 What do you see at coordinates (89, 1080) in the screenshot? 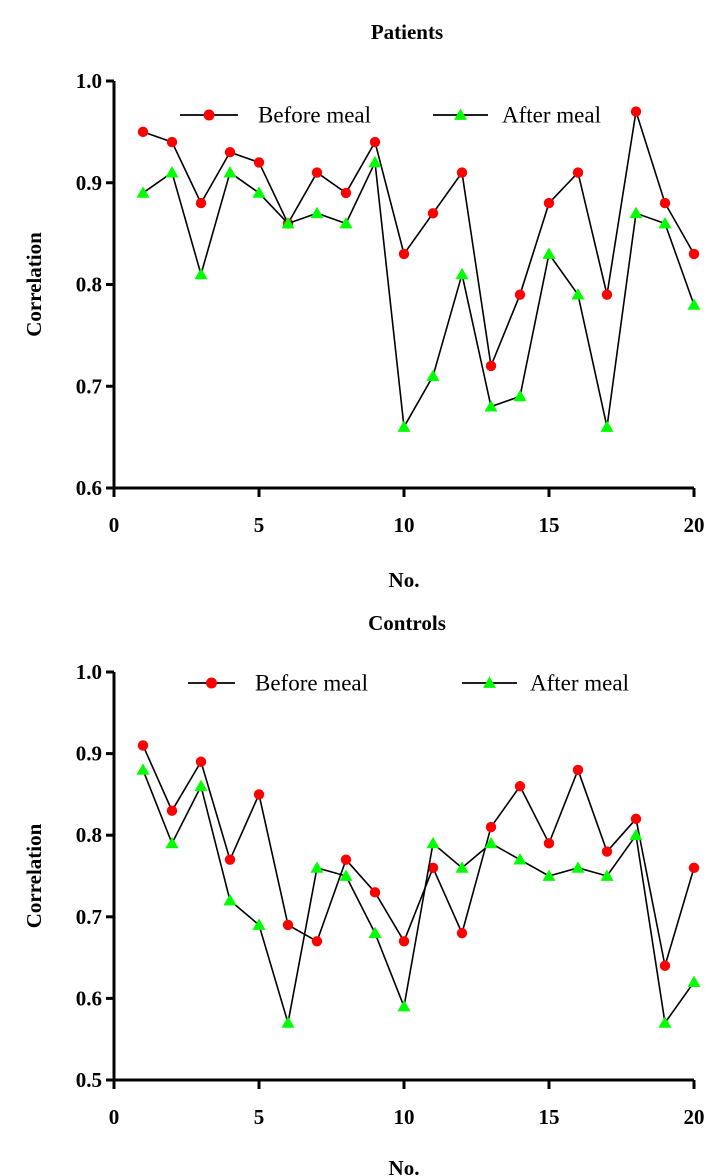
I see `y-tick-label: 0.5` at bounding box center [89, 1080].